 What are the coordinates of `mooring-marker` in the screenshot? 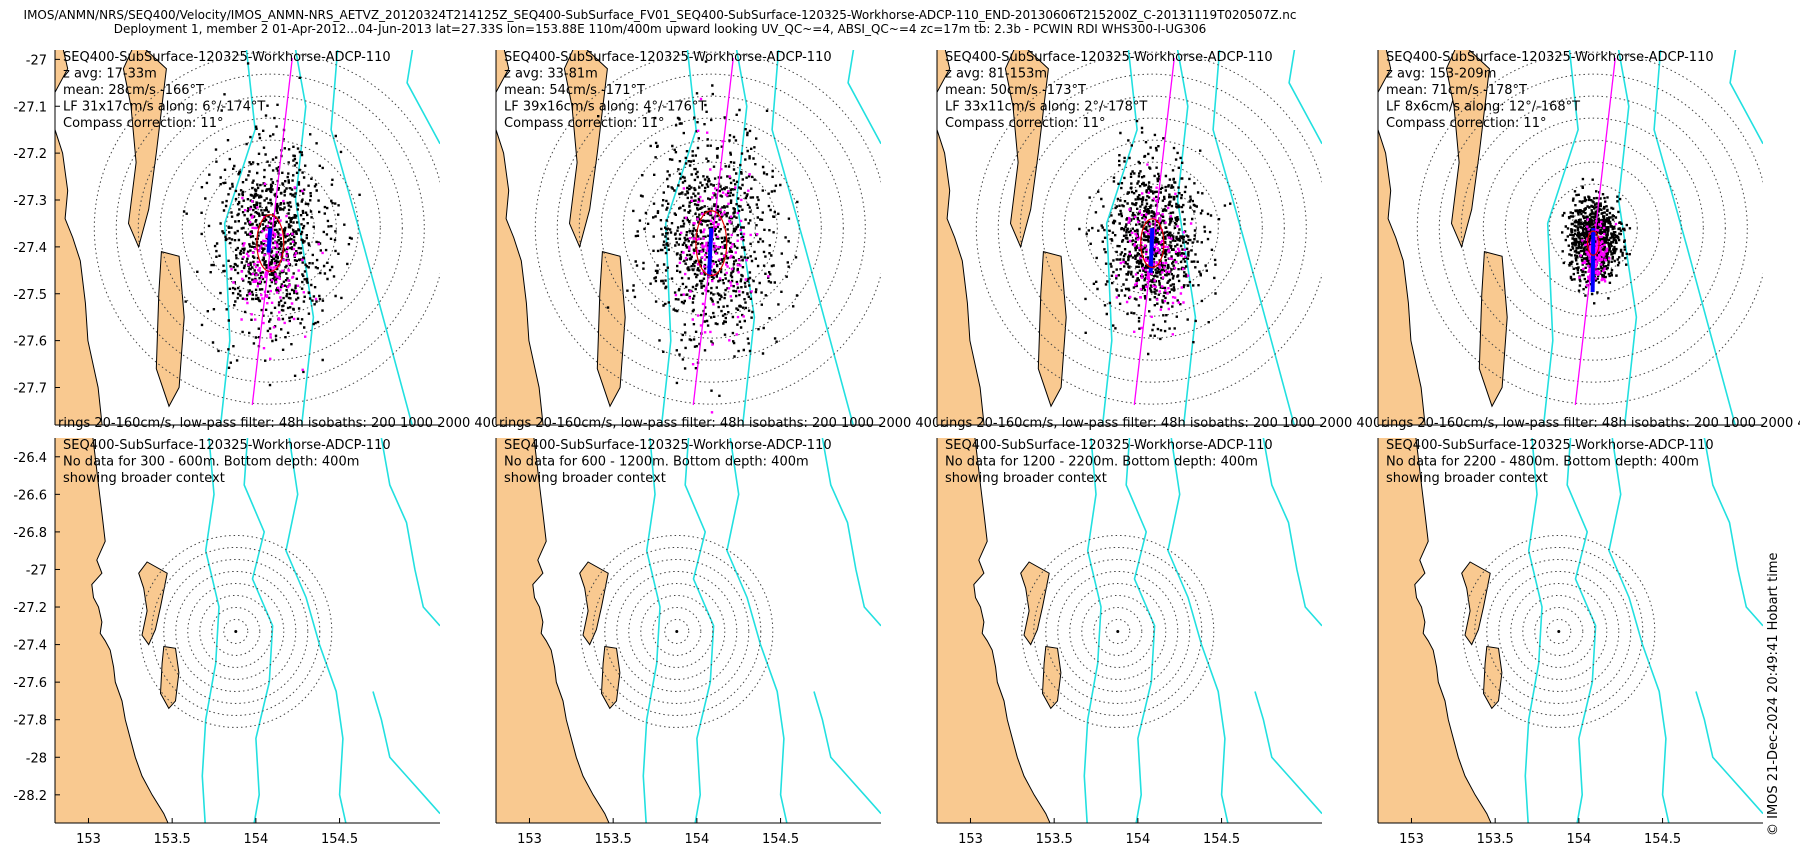 It's located at (1559, 631).